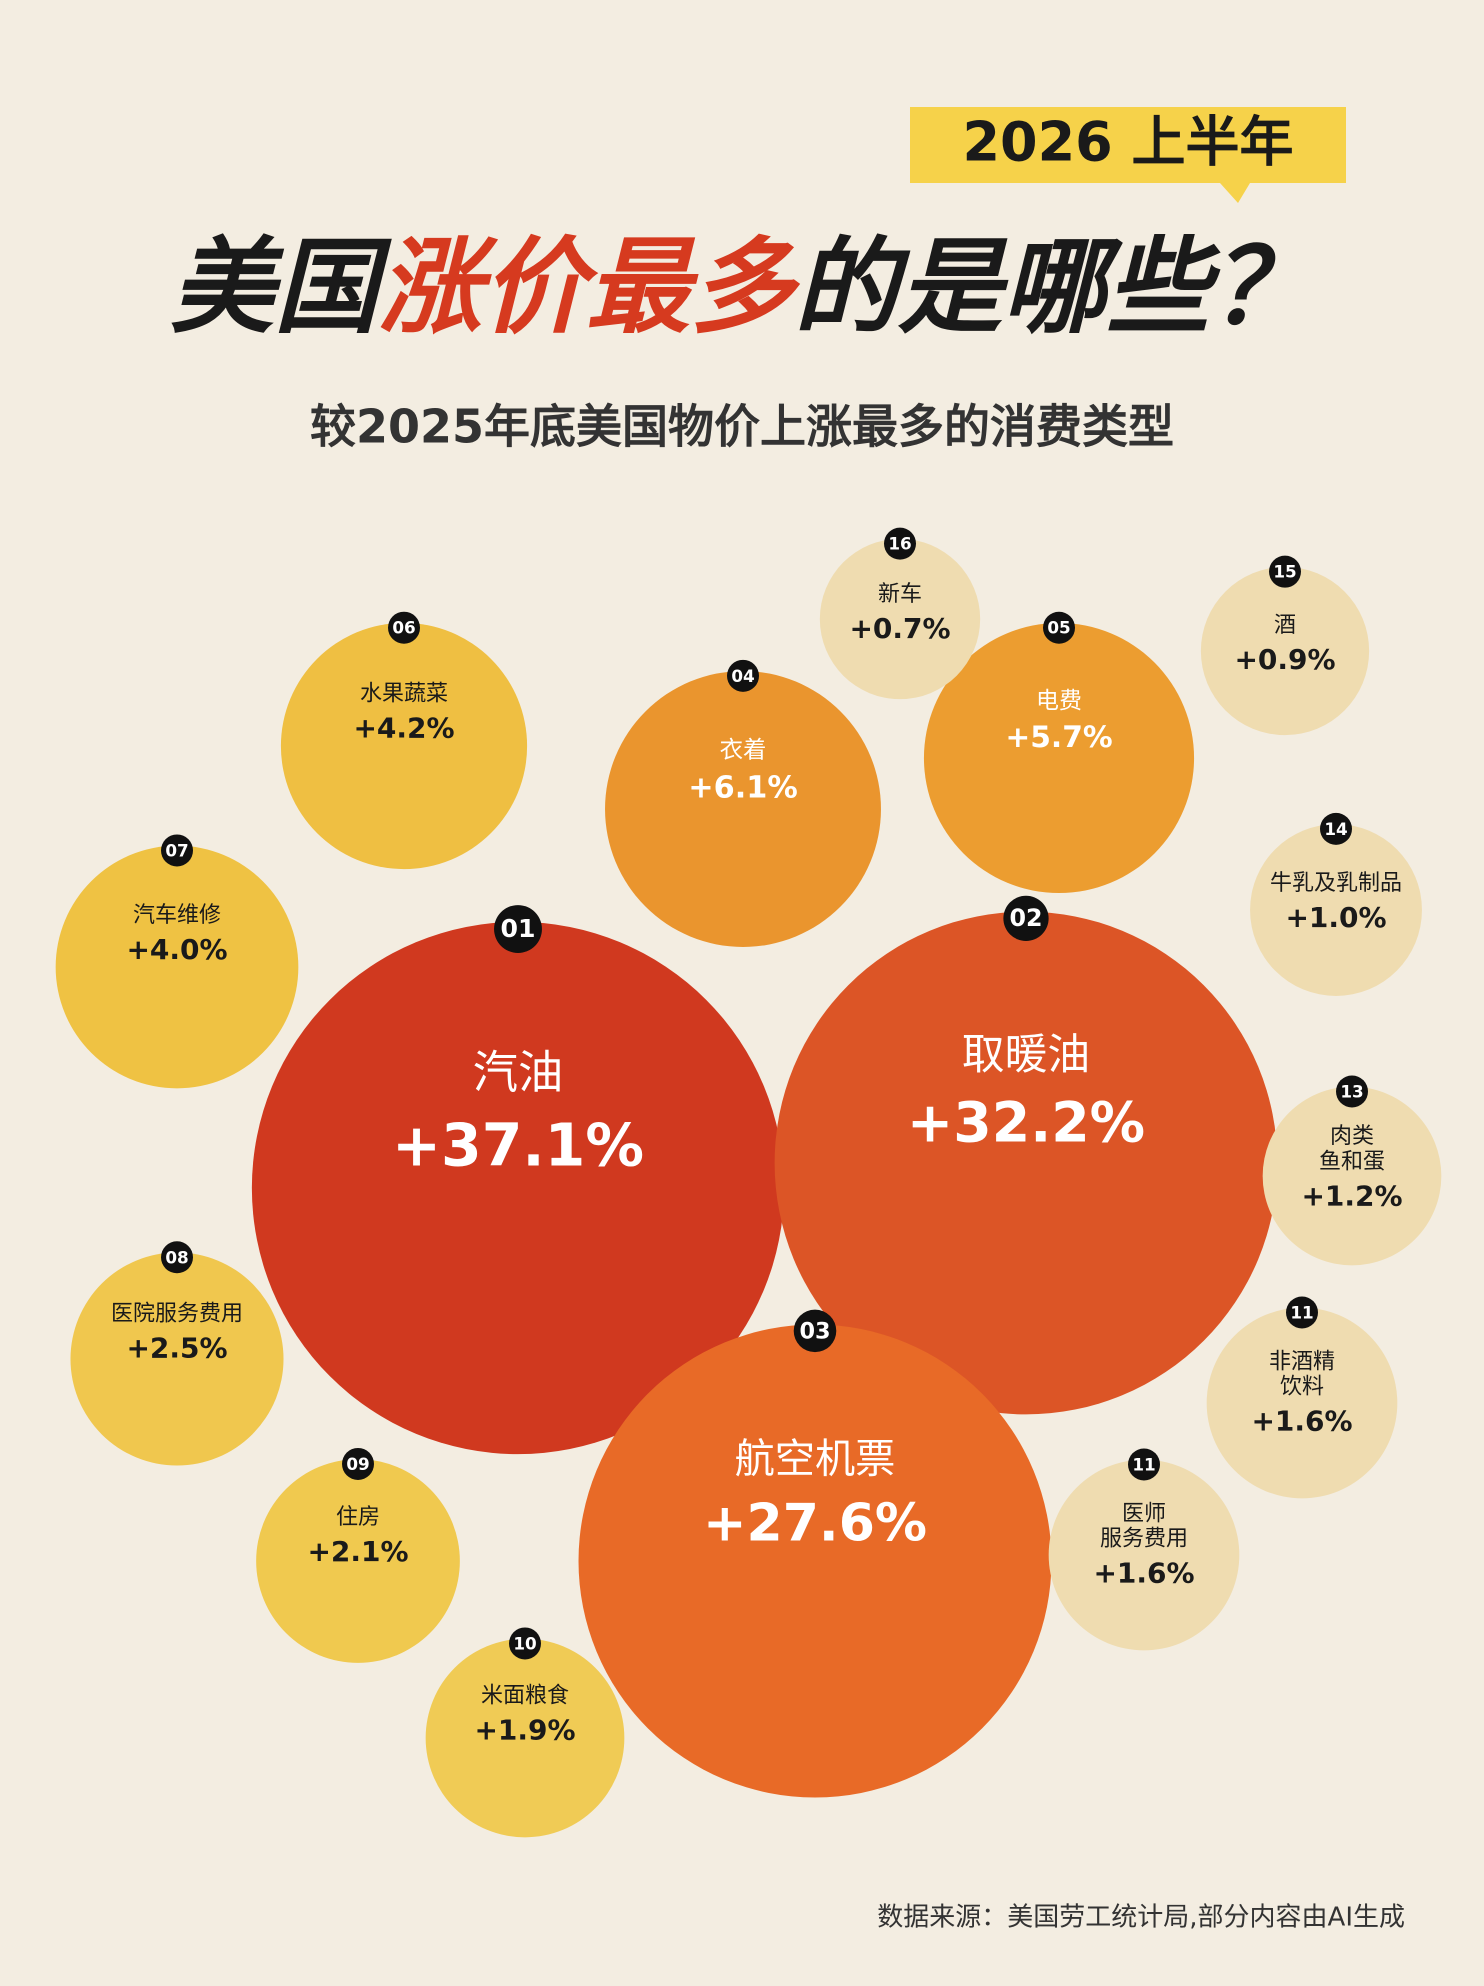 The image size is (1484, 1986). Describe the element at coordinates (1026, 1124) in the screenshot. I see `value-label: +32.2%` at that location.